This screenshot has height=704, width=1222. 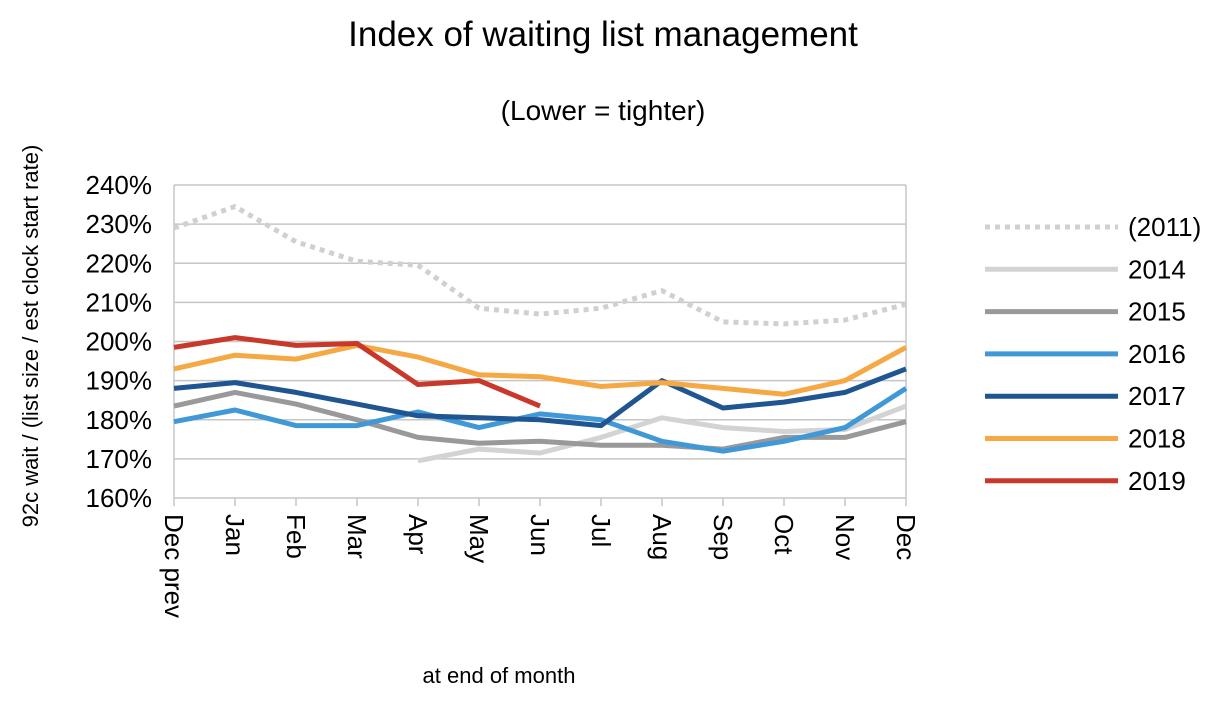 I want to click on y-tick-label: 230%, so click(x=119, y=224).